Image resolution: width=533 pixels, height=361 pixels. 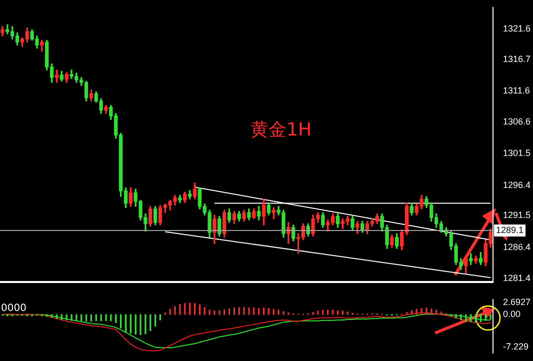 What do you see at coordinates (517, 121) in the screenshot?
I see `y-tick-label: 1306.6` at bounding box center [517, 121].